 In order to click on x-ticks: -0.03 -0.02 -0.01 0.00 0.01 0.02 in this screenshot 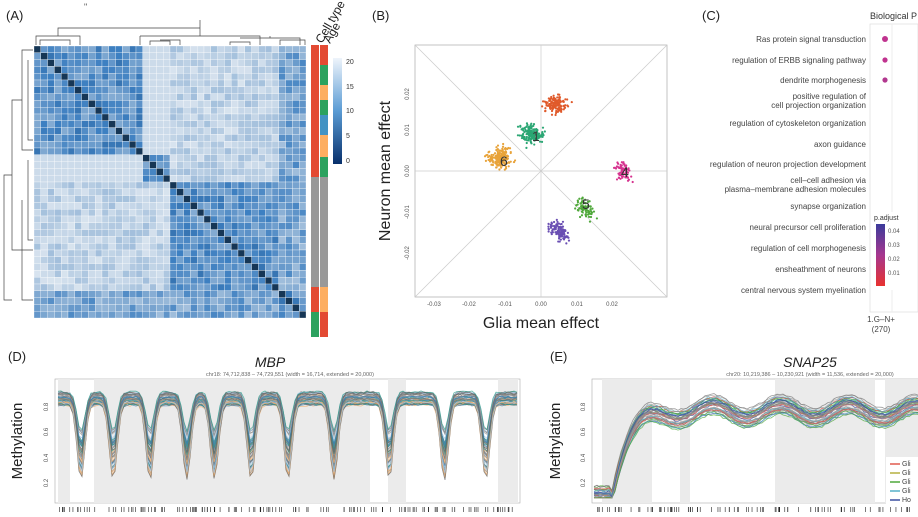, I will do `click(522, 305)`.